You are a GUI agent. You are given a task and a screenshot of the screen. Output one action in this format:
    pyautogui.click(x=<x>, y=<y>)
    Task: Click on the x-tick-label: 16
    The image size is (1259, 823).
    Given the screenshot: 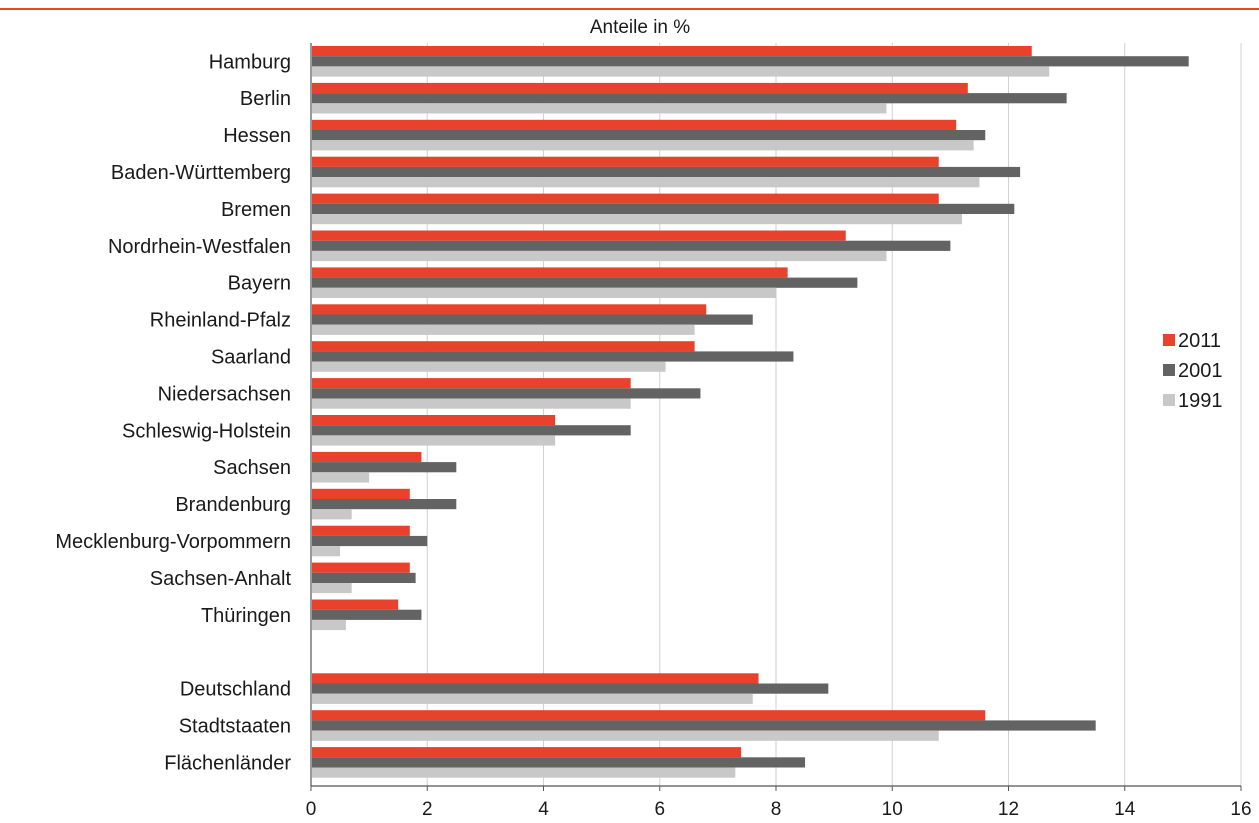 What is the action you would take?
    pyautogui.click(x=1240, y=809)
    